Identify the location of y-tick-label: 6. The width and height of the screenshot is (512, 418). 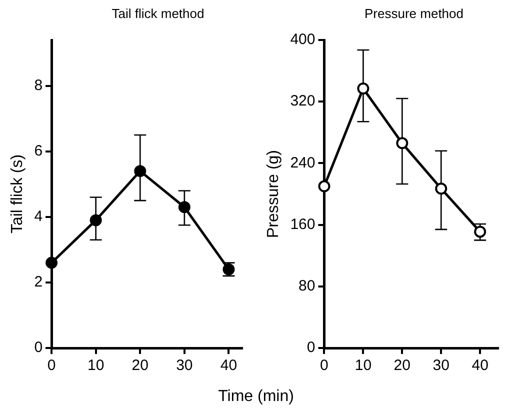
(38, 151).